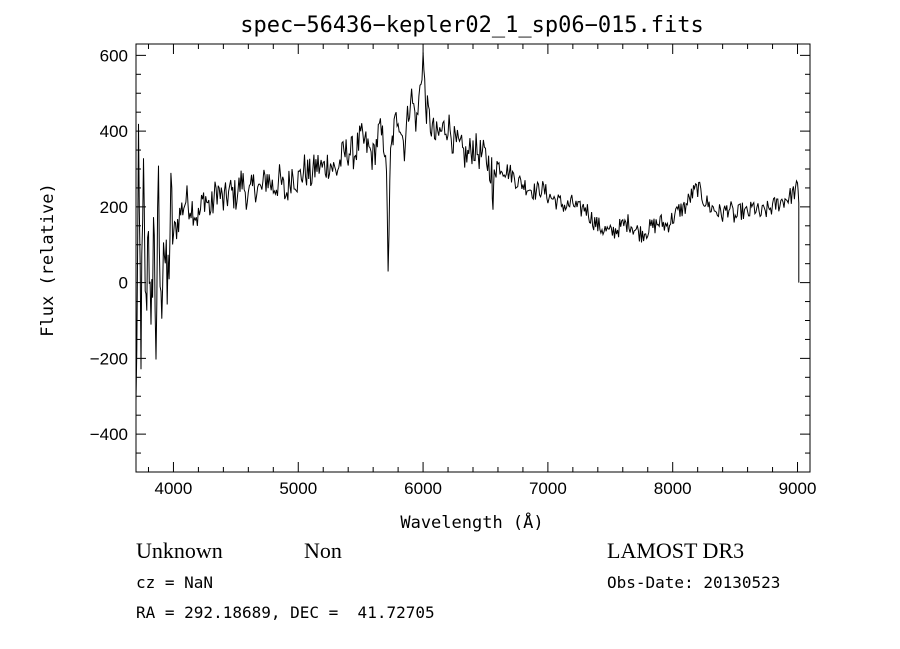 The height and width of the screenshot is (649, 900). What do you see at coordinates (471, 522) in the screenshot?
I see `x-axis-label: Wavelength (Å)` at bounding box center [471, 522].